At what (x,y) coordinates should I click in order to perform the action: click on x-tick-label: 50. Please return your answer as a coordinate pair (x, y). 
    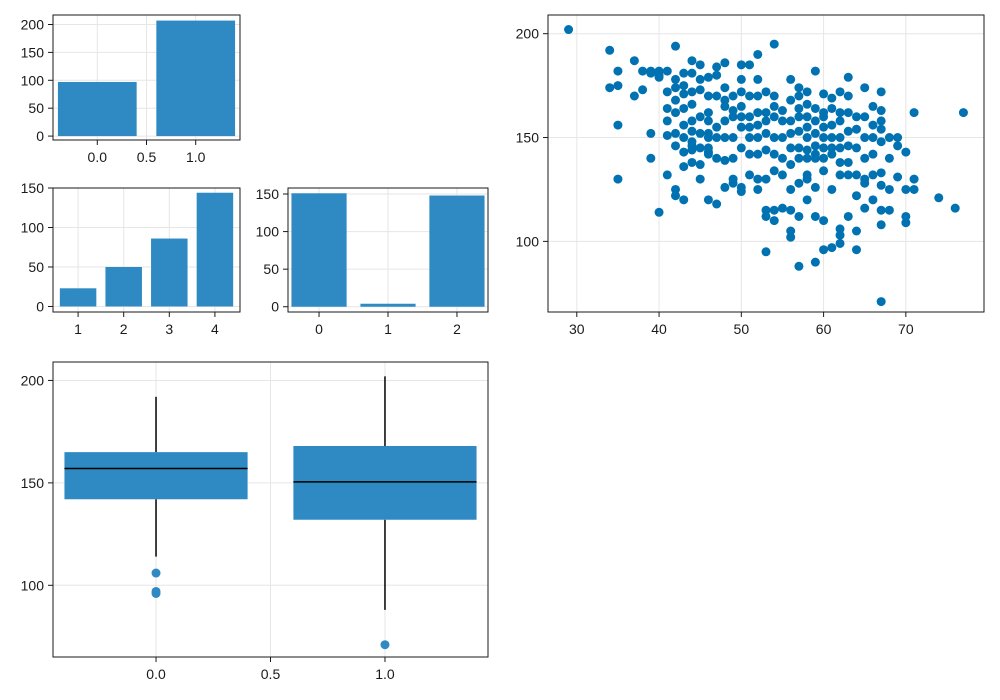
    Looking at the image, I should click on (742, 329).